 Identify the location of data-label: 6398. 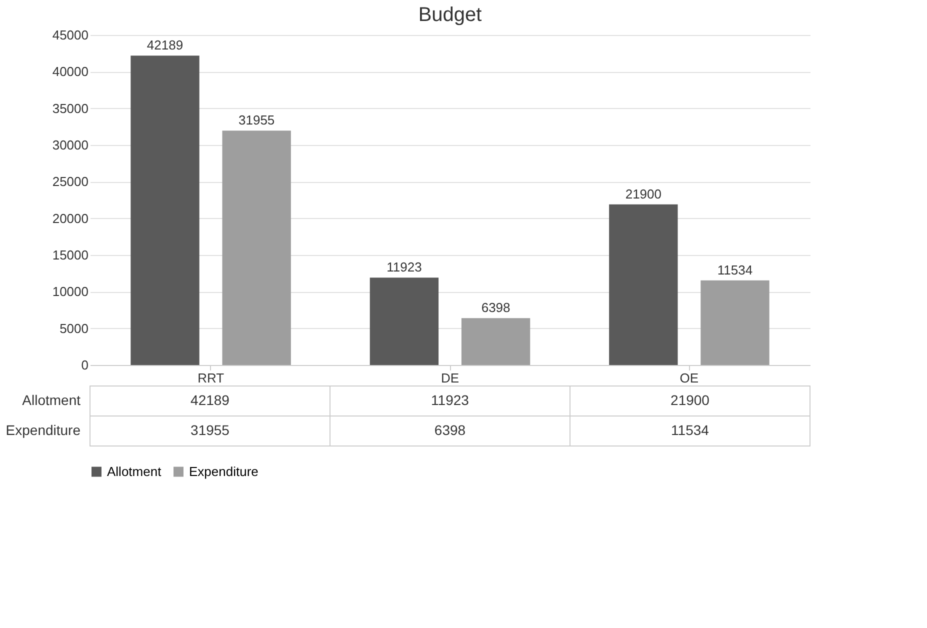
(450, 430).